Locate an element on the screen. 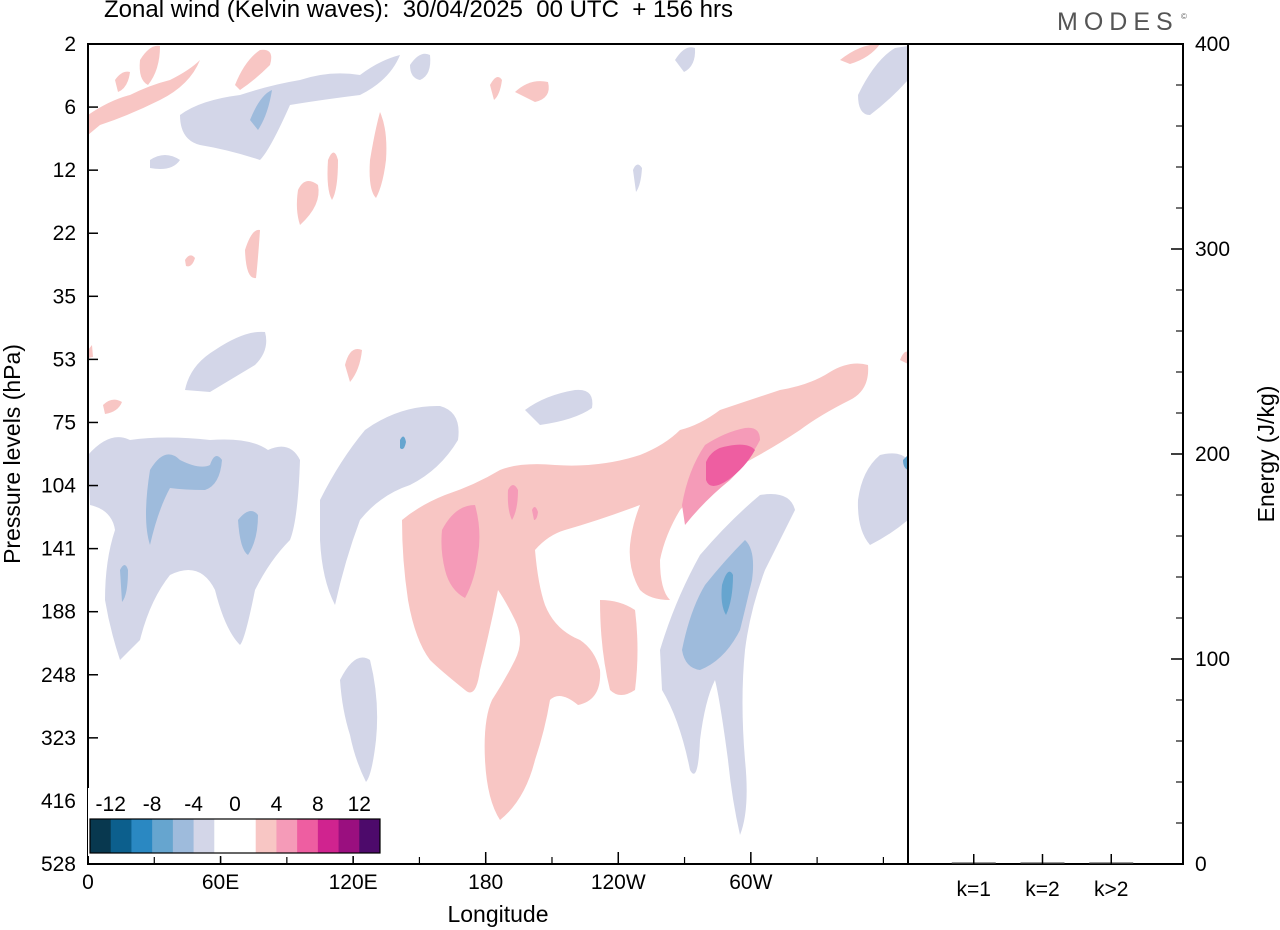 Image resolution: width=1280 pixels, height=930 pixels. energy-tick-label: 0 is located at coordinates (1201, 864).